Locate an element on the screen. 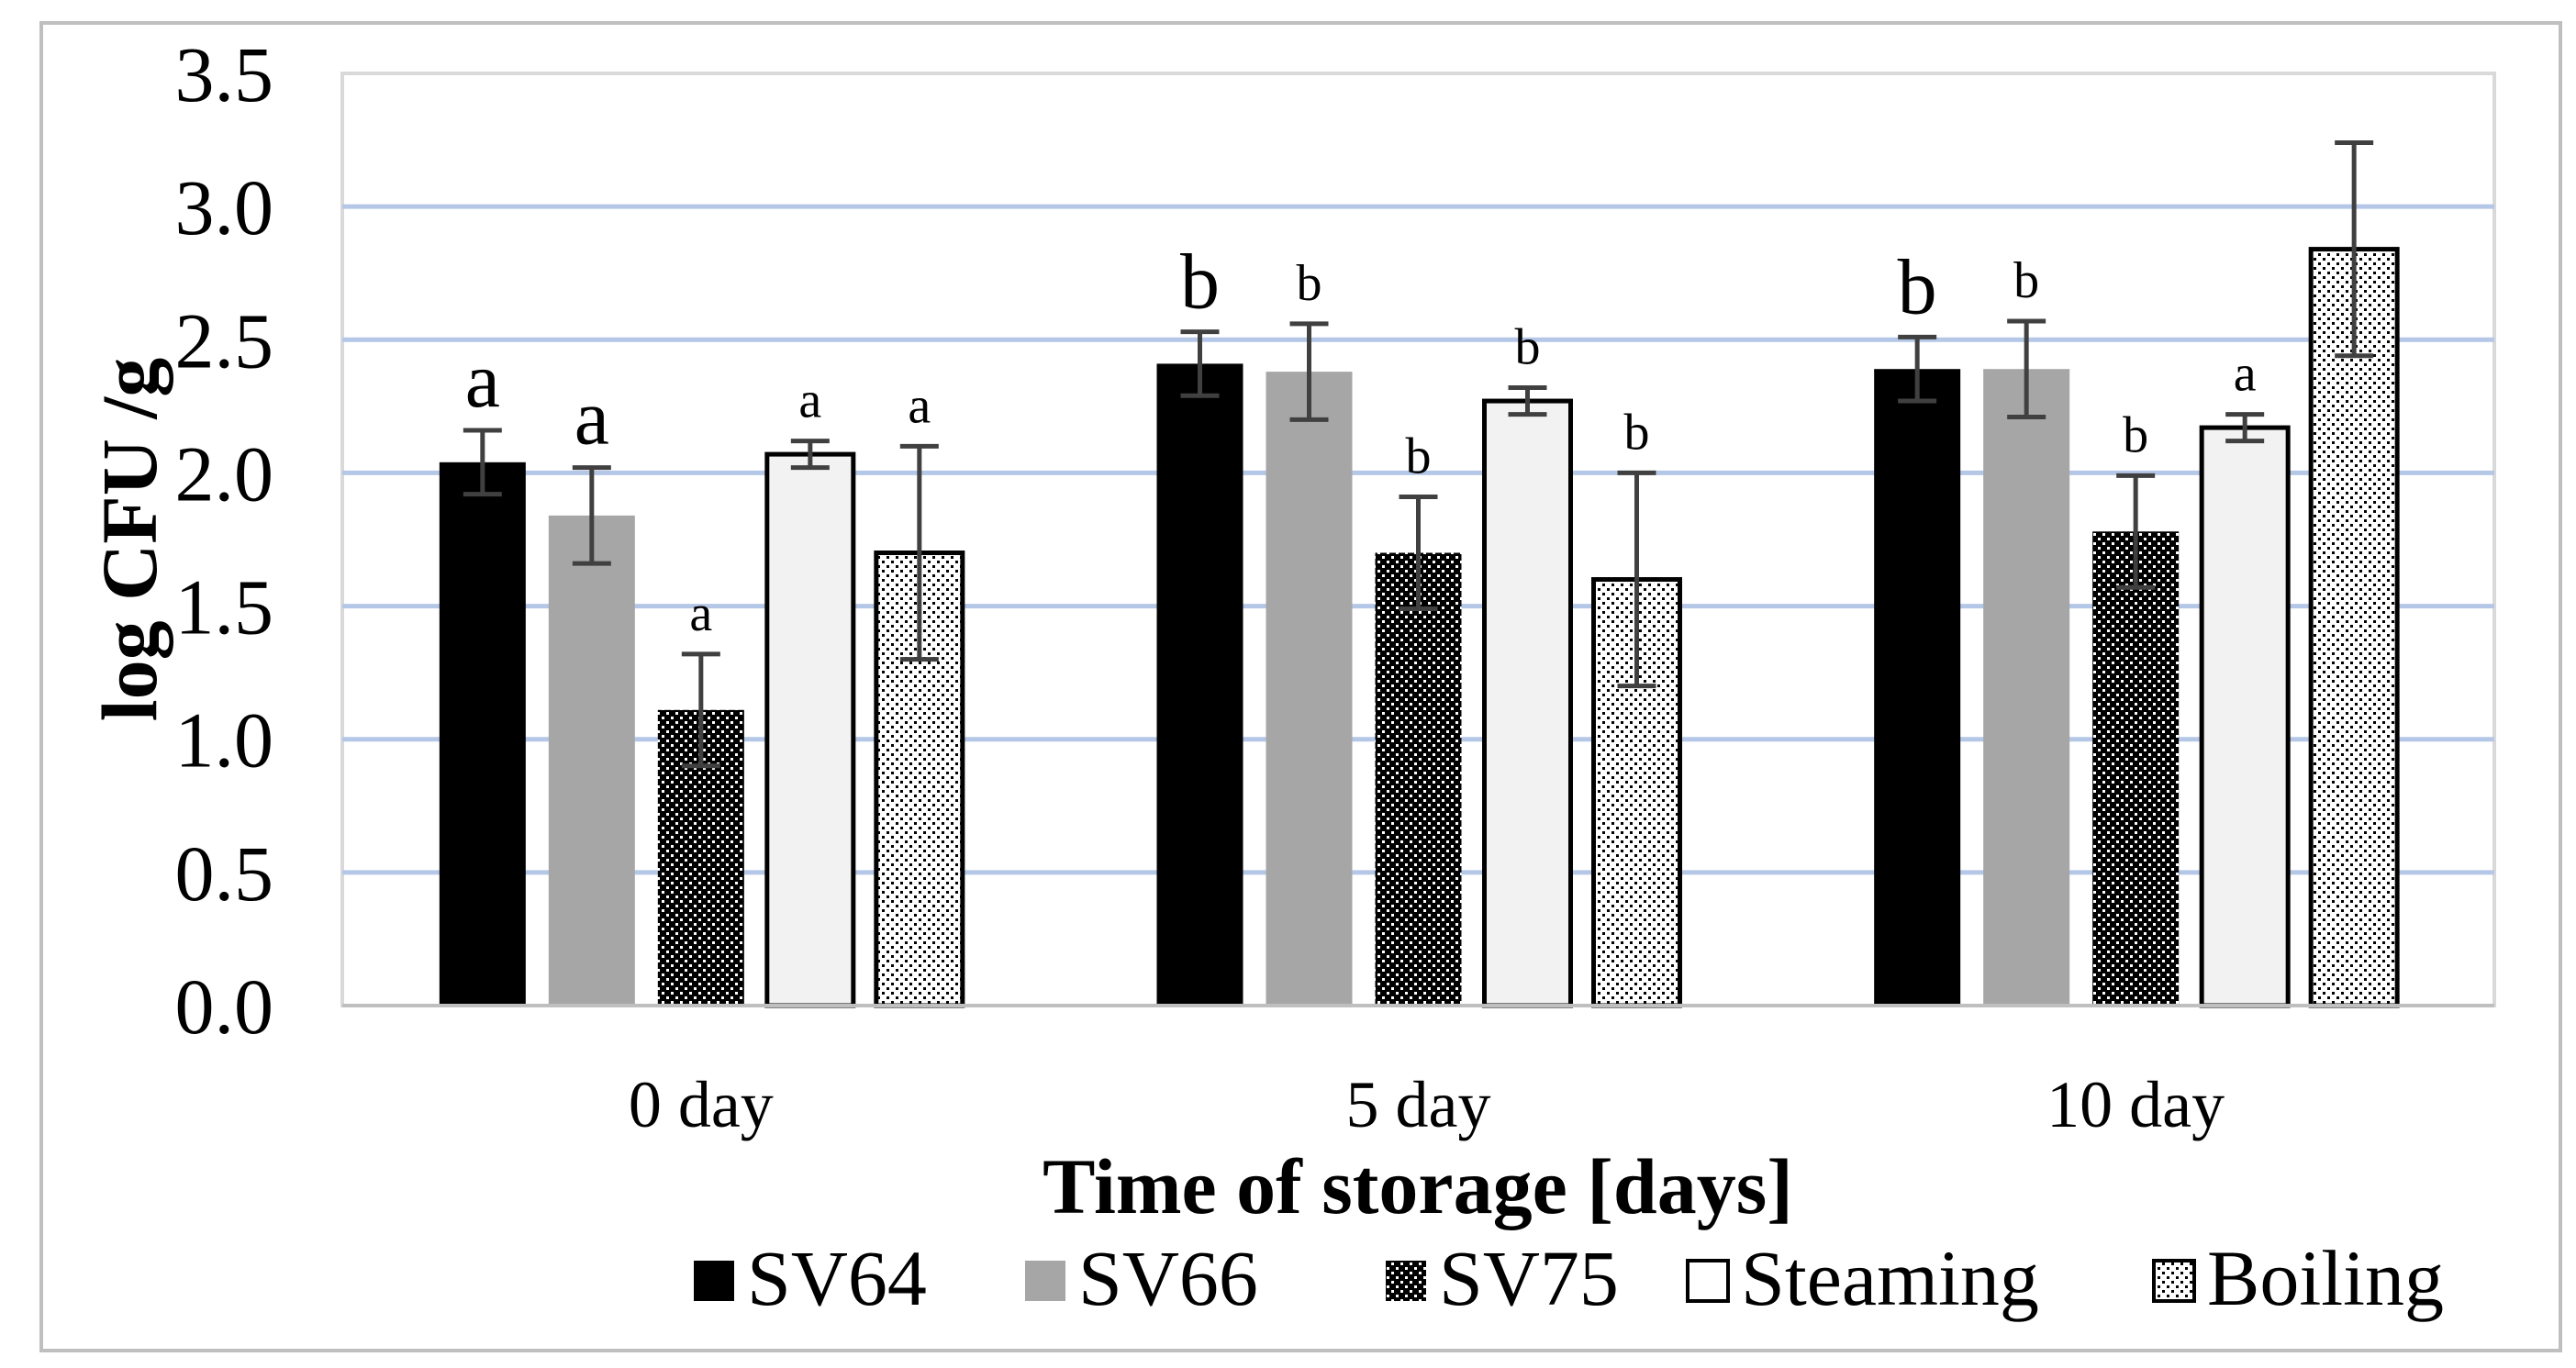 Image resolution: width=2576 pixels, height=1368 pixels. bar-sv64-5-day is located at coordinates (1199, 684).